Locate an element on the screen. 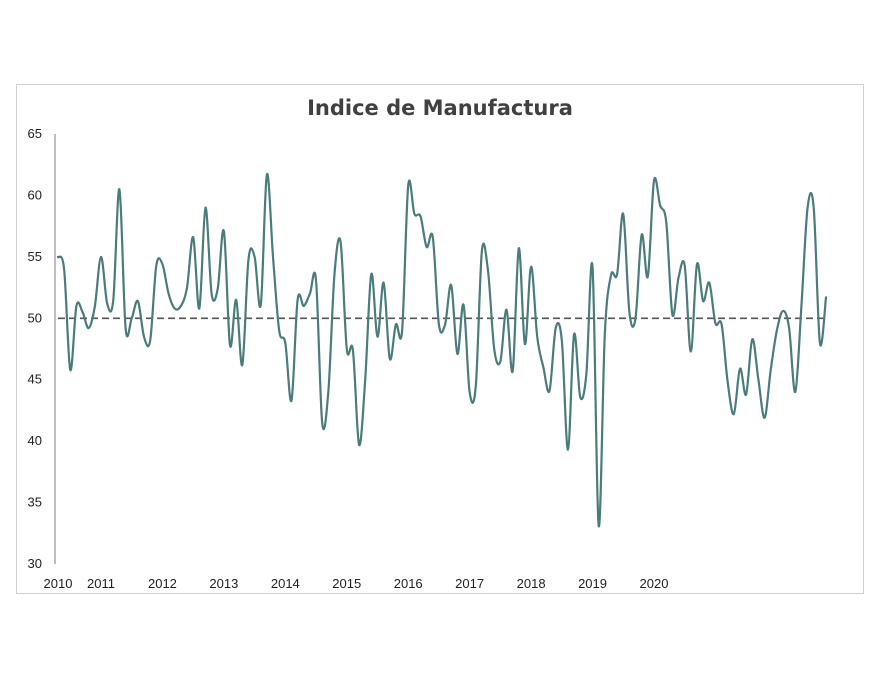  y-tick-label-60: 60 is located at coordinates (35, 194).